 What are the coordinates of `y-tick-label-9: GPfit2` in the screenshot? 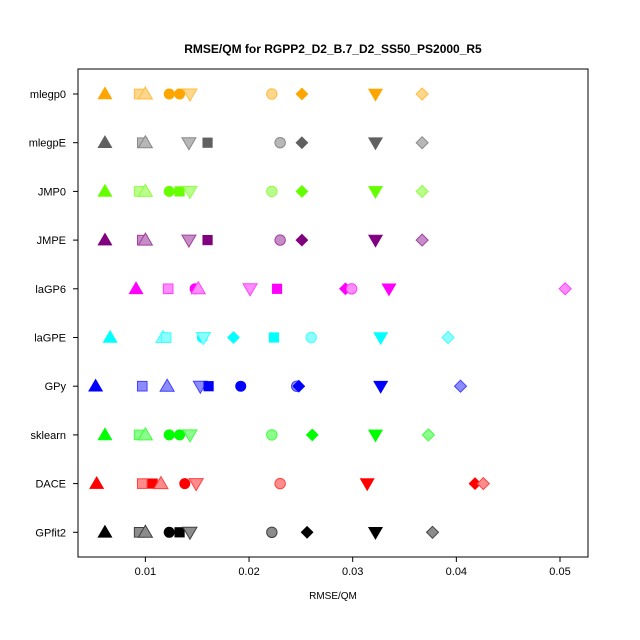 It's located at (50, 533).